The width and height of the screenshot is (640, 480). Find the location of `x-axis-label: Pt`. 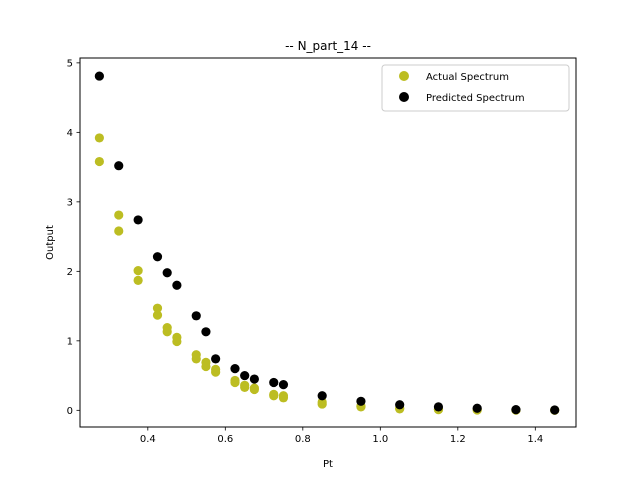

x-axis-label: Pt is located at coordinates (328, 464).